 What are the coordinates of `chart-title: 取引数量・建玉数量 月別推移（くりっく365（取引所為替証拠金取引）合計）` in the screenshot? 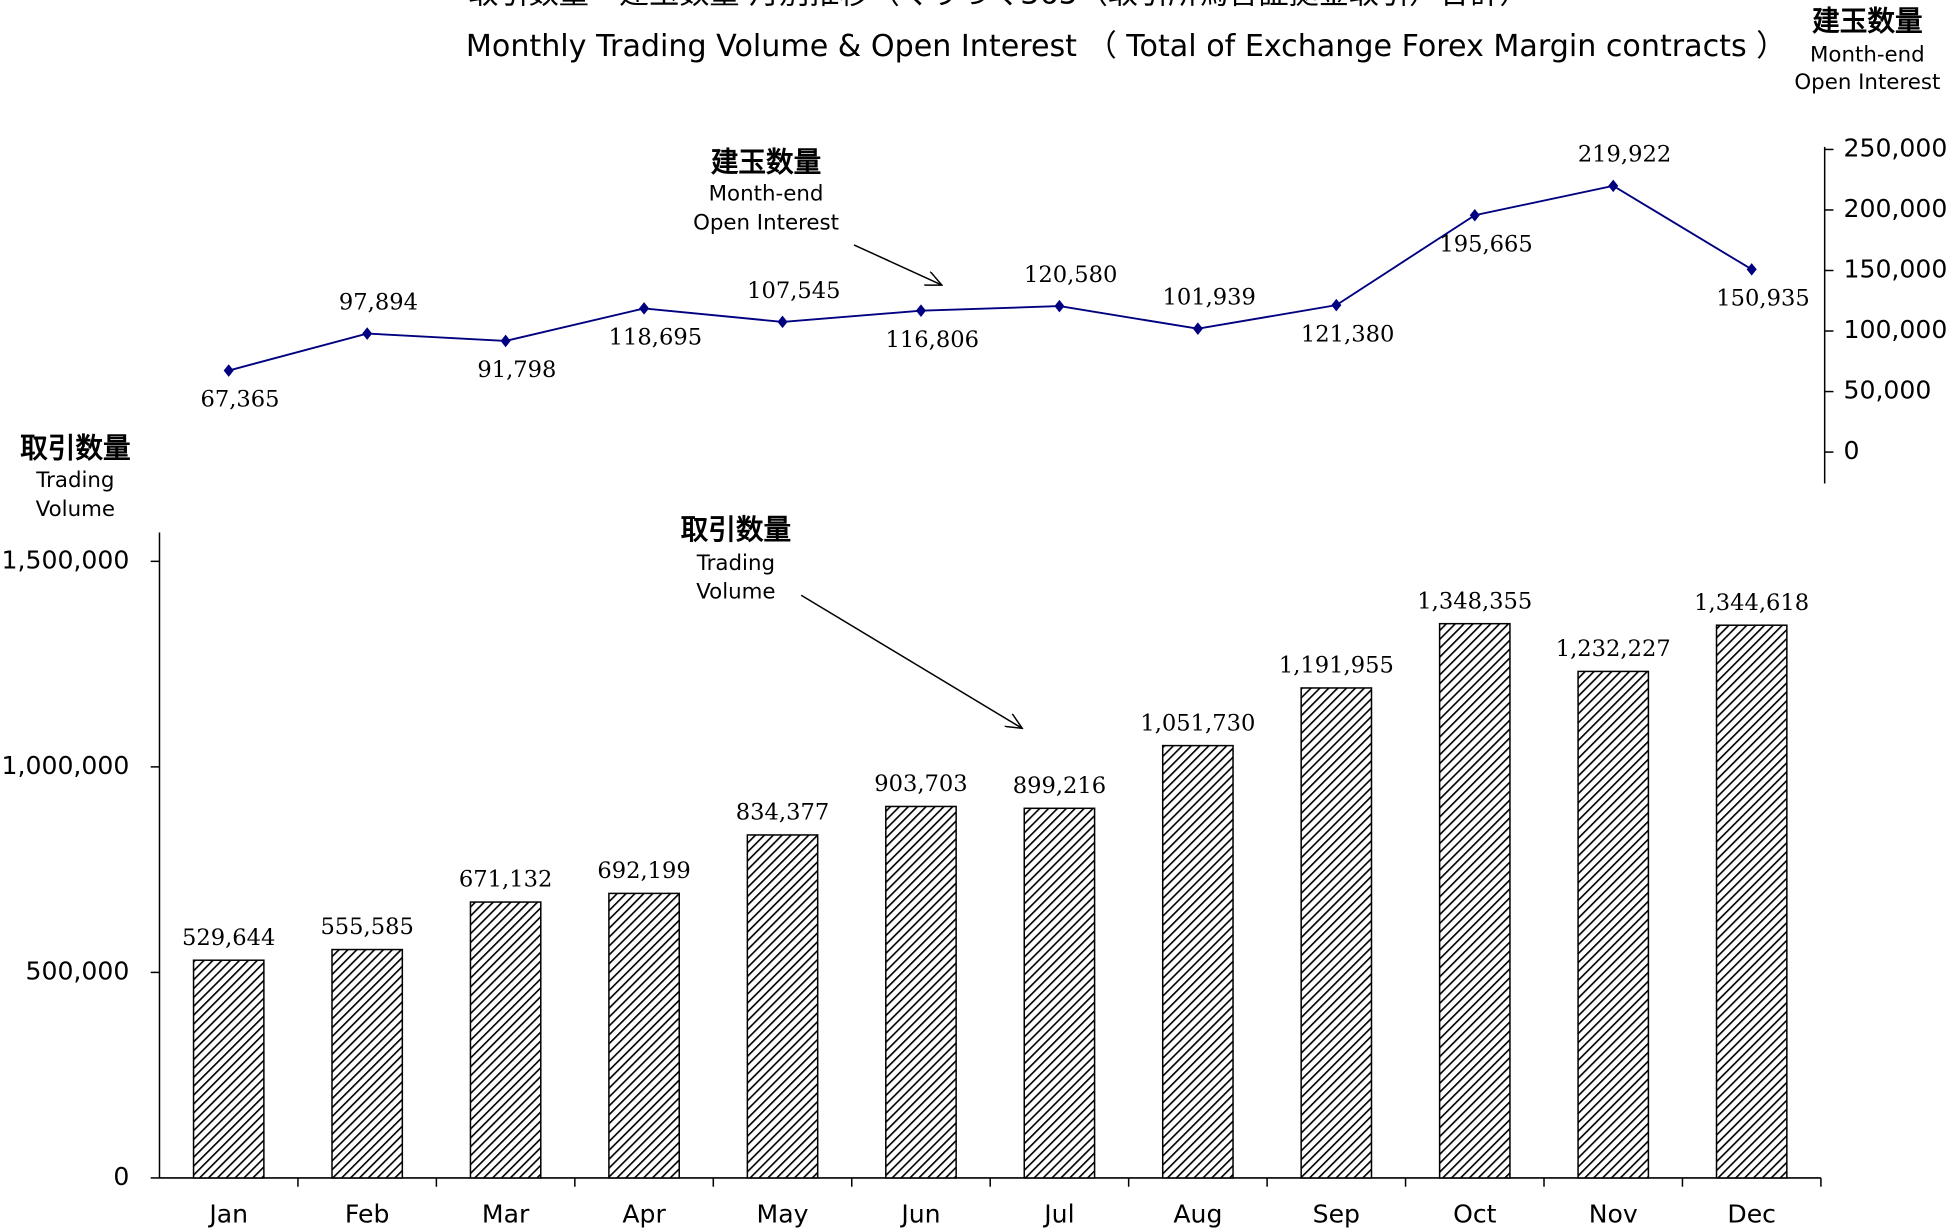 It's located at (998, 5).